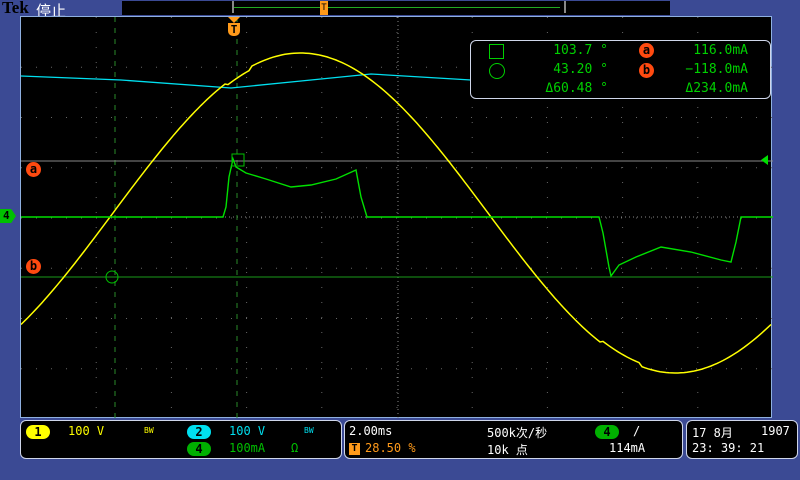  Describe the element at coordinates (8, 216) in the screenshot. I see `ch4-ground-marker: 4` at that location.